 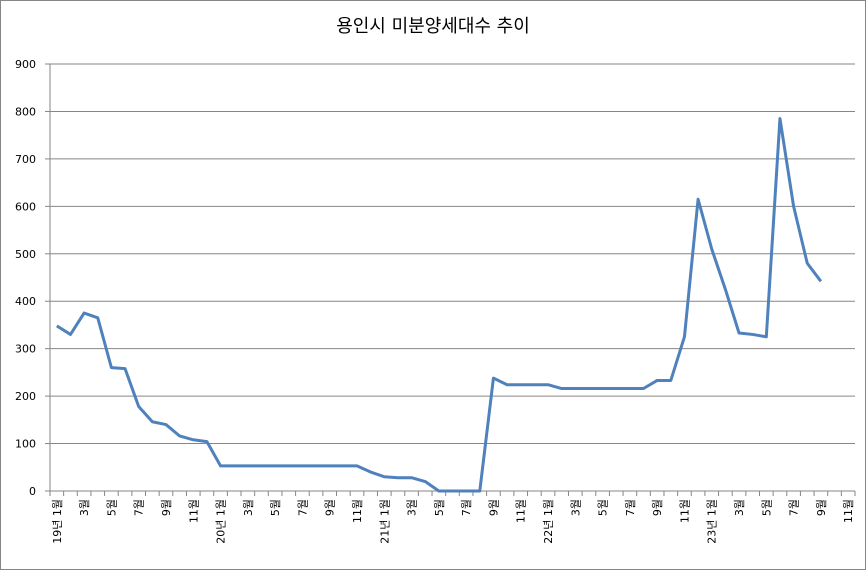 What do you see at coordinates (433, 26) in the screenshot?
I see `chart-title: 용인시 미분양세대수 추이` at bounding box center [433, 26].